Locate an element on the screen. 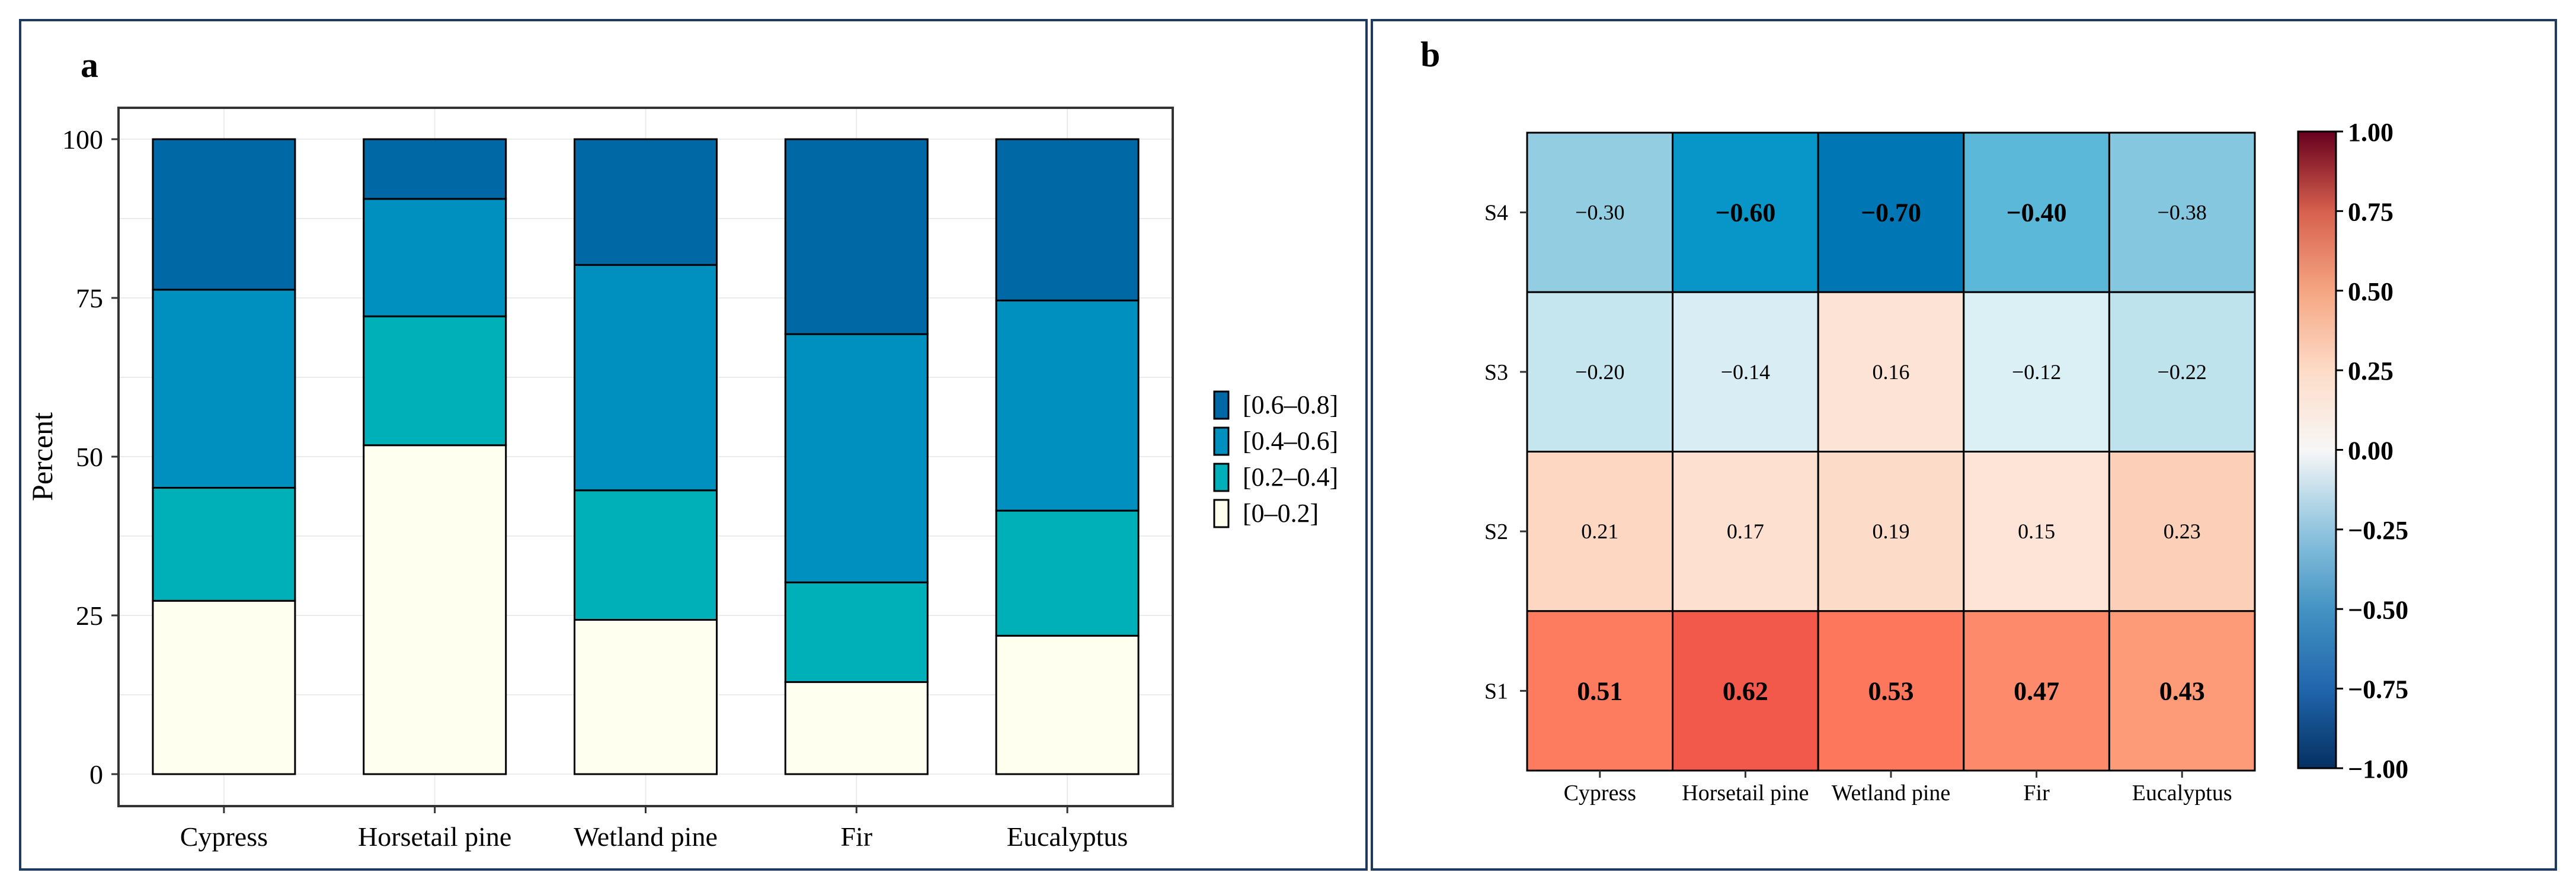 This screenshot has height=892, width=2576. heatmap-cell-label: −0.20 is located at coordinates (1599, 372).